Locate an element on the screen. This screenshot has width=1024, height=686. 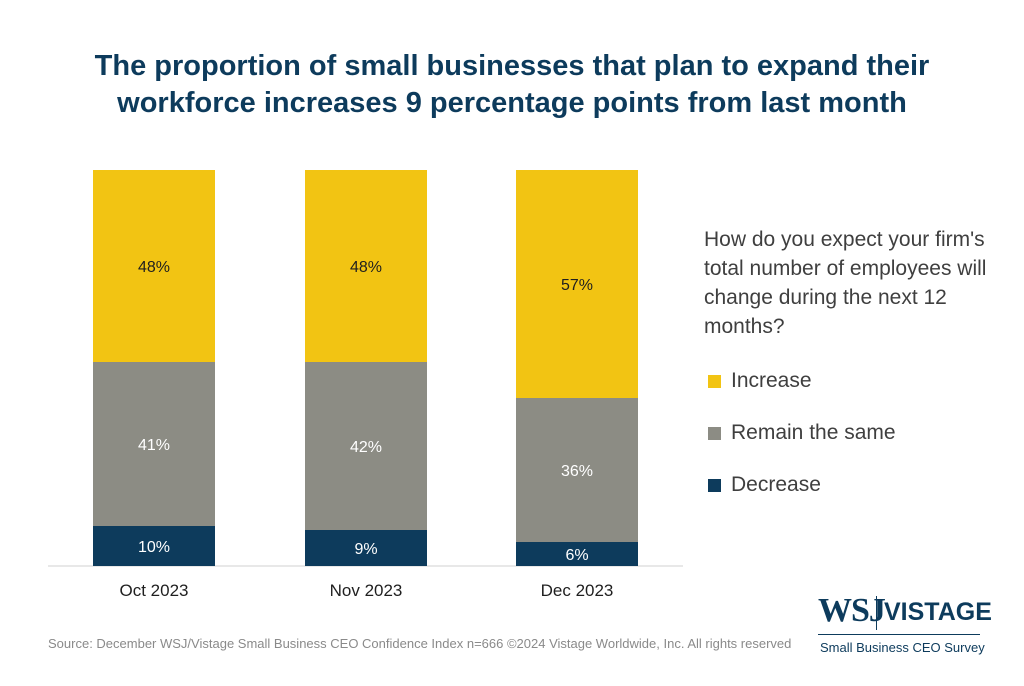
legend-label-increase: Increase is located at coordinates (771, 380).